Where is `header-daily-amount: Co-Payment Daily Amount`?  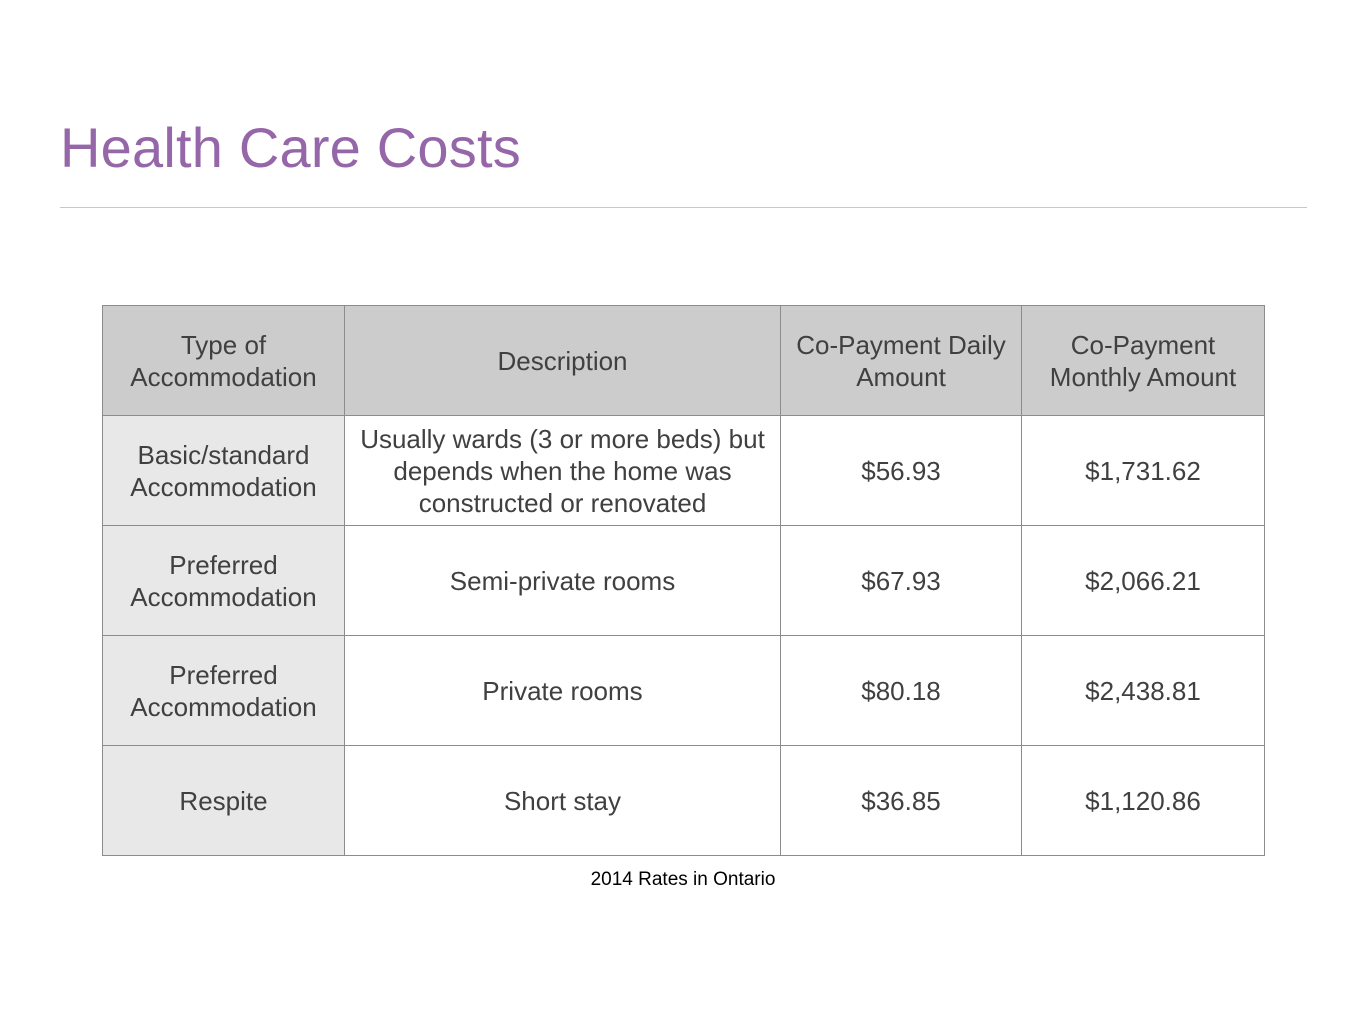 header-daily-amount: Co-Payment Daily Amount is located at coordinates (901, 360).